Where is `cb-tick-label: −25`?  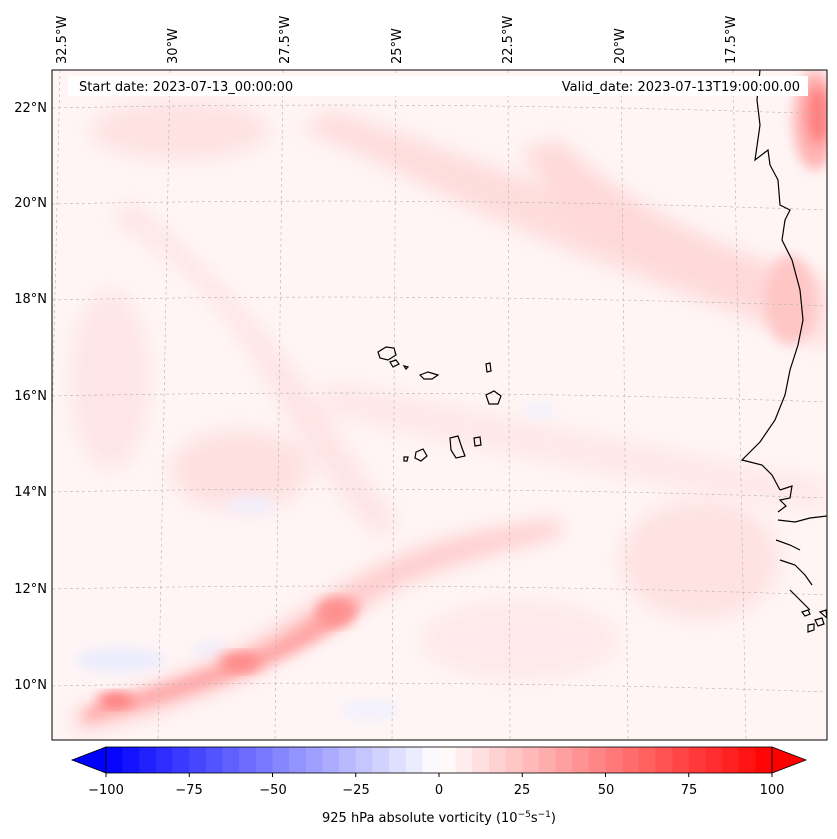 cb-tick-label: −25 is located at coordinates (355, 790).